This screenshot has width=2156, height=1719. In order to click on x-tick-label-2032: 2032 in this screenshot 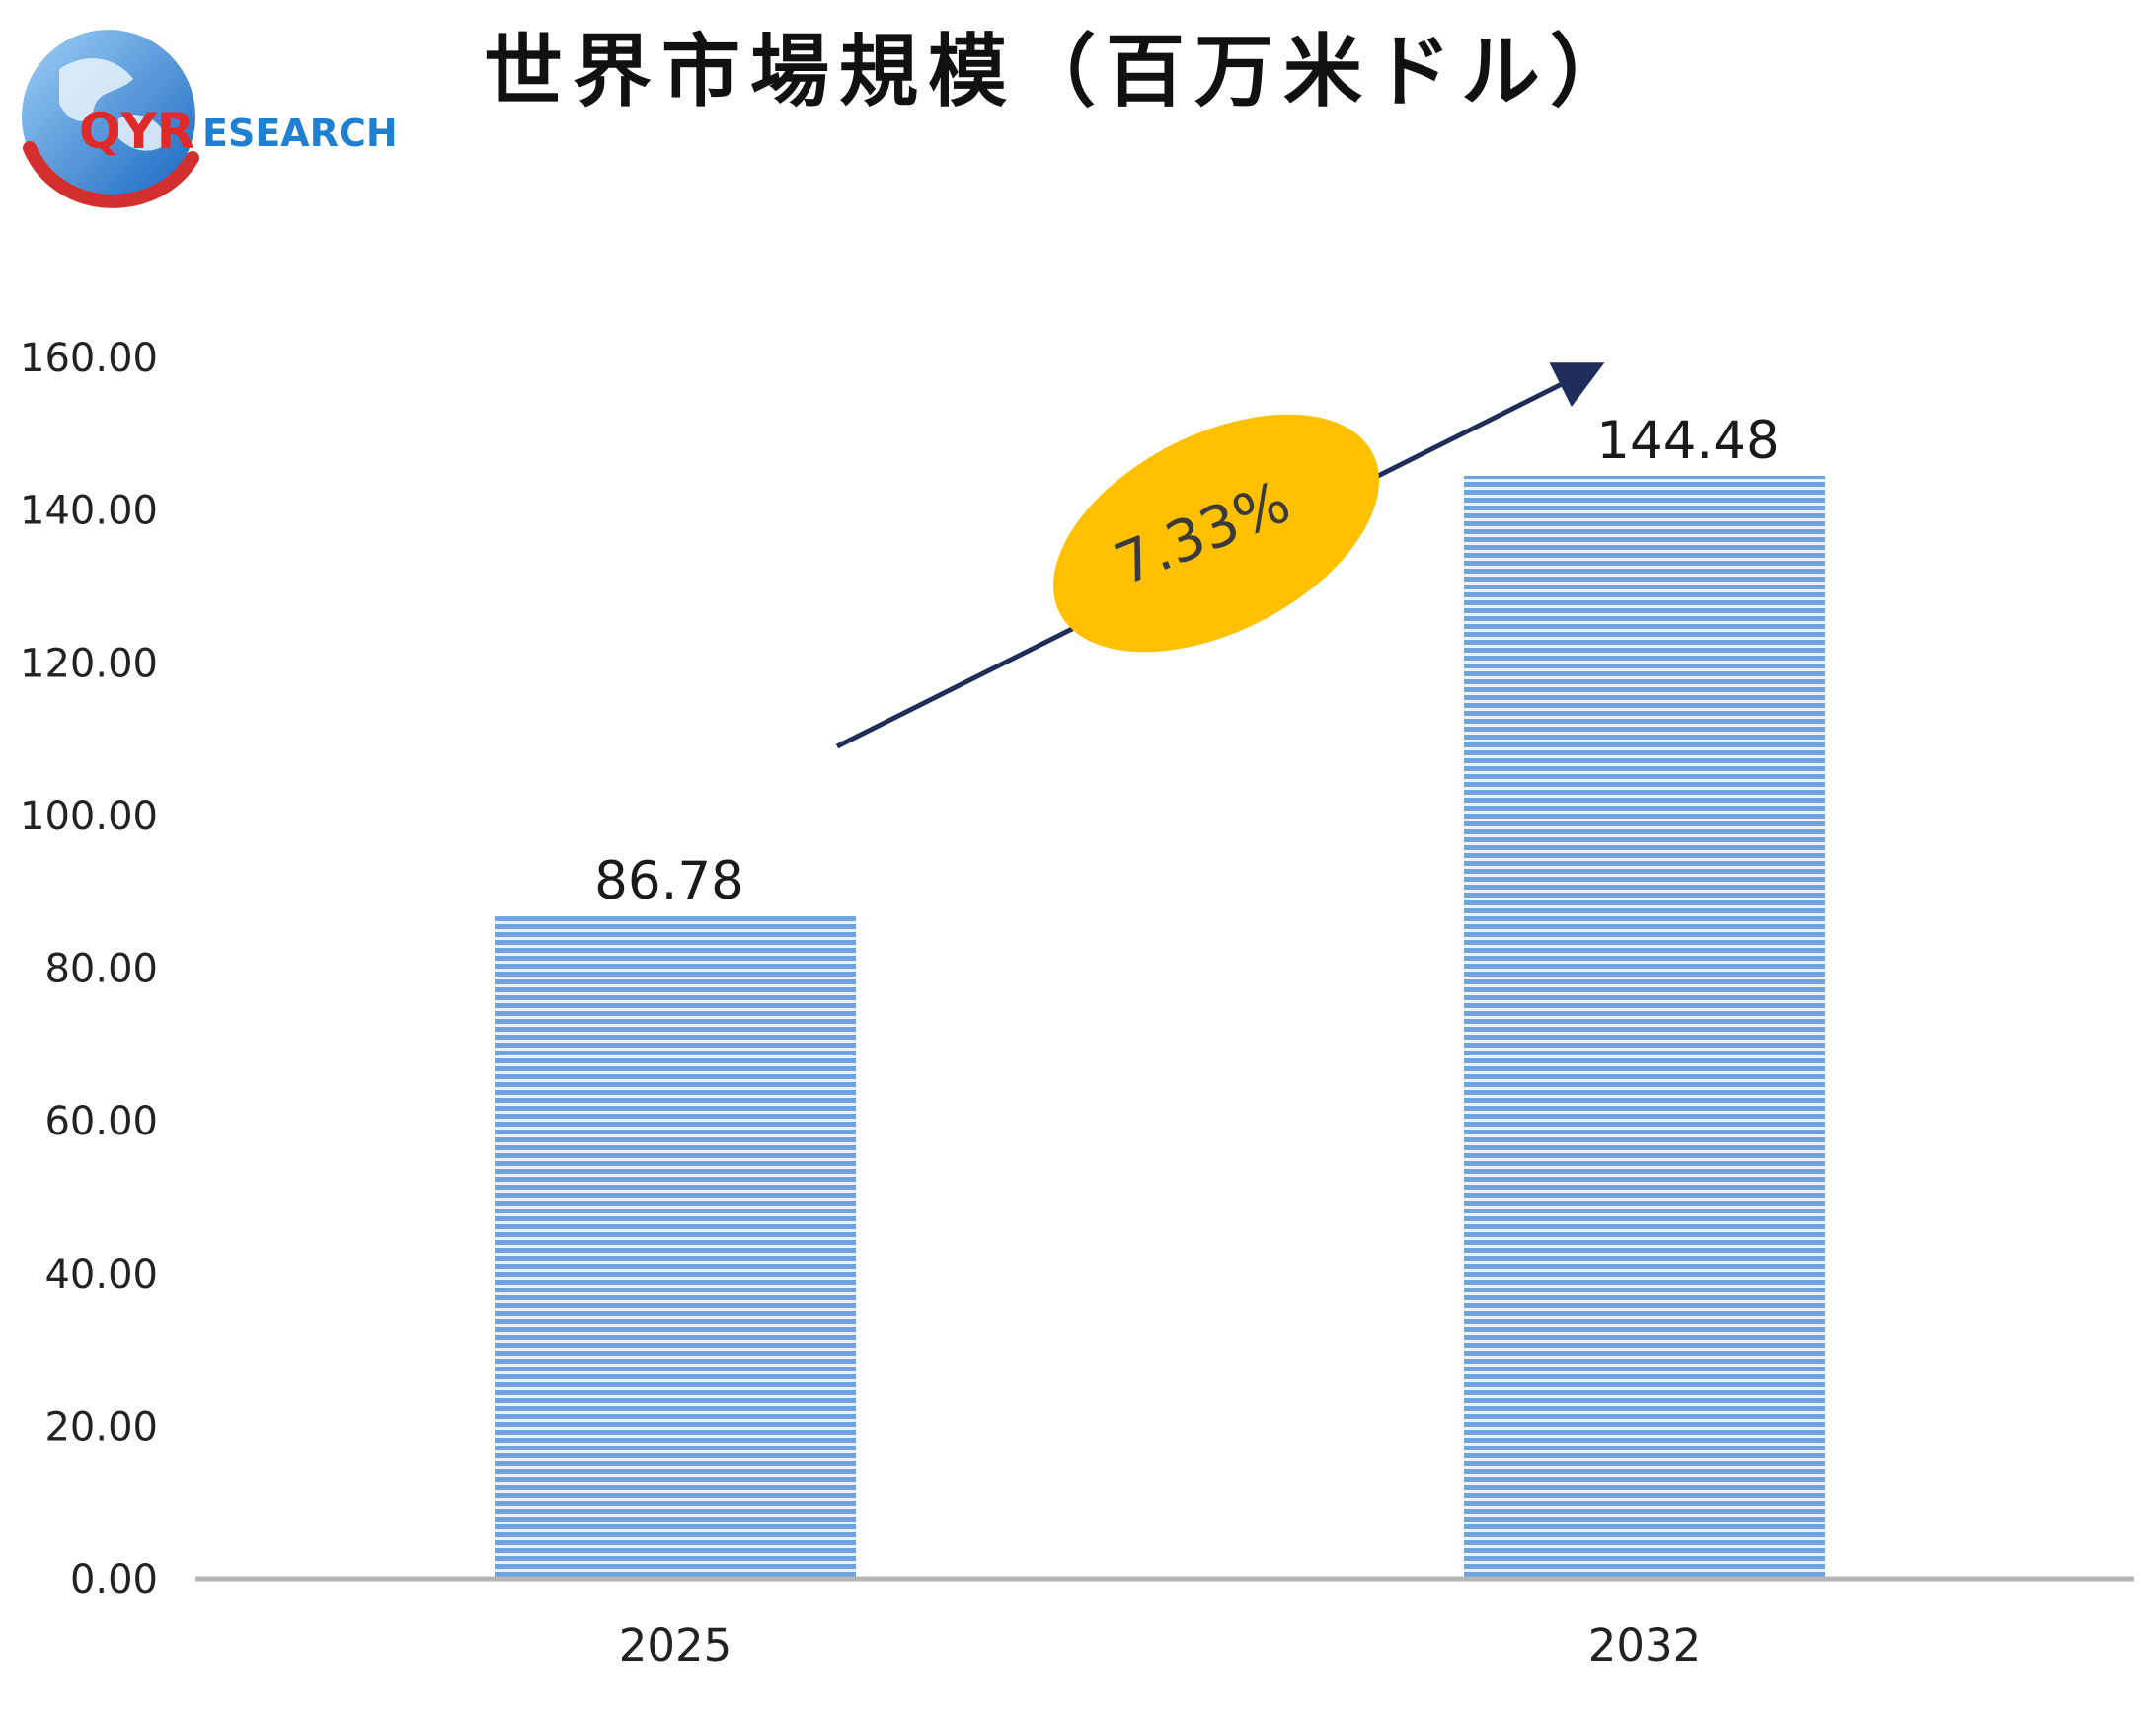, I will do `click(1645, 1646)`.